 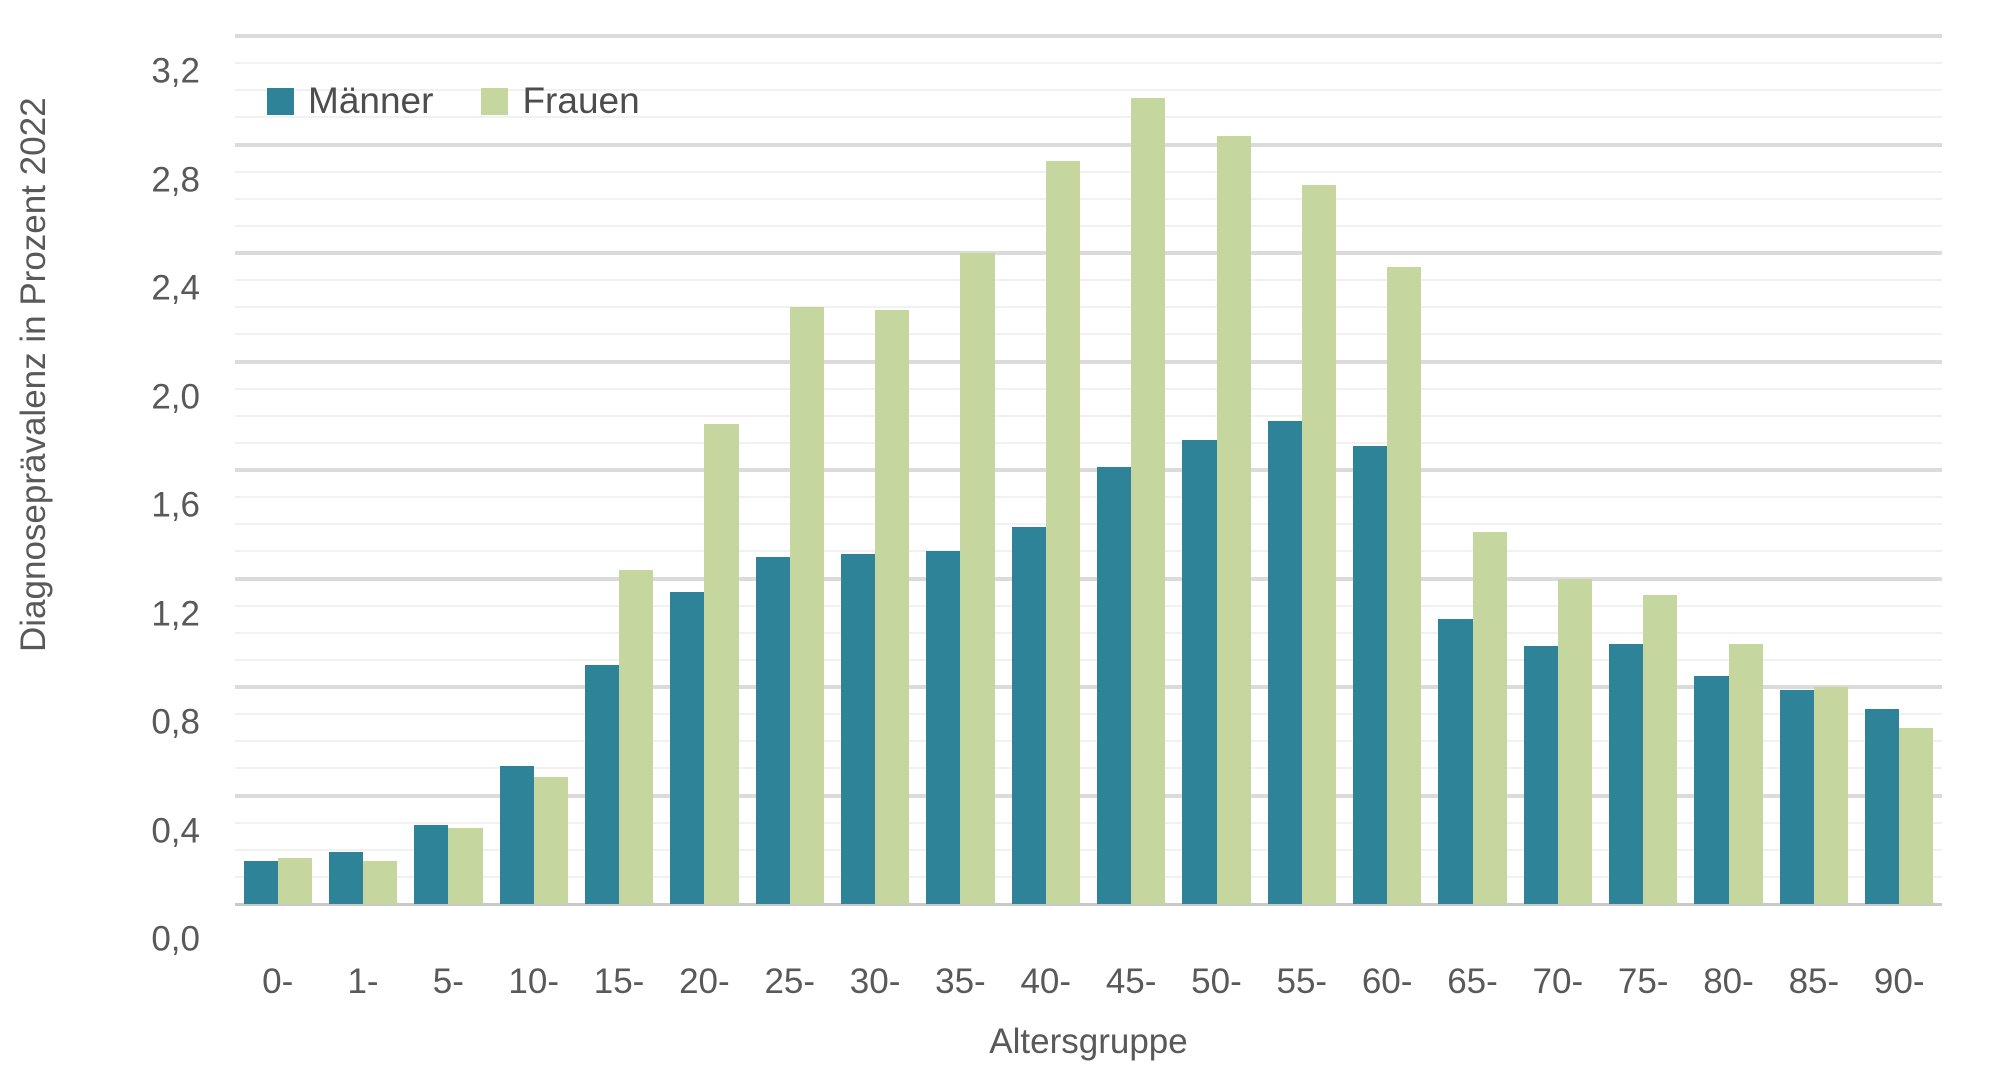 I want to click on x-tick-label: 75-, so click(x=1643, y=981).